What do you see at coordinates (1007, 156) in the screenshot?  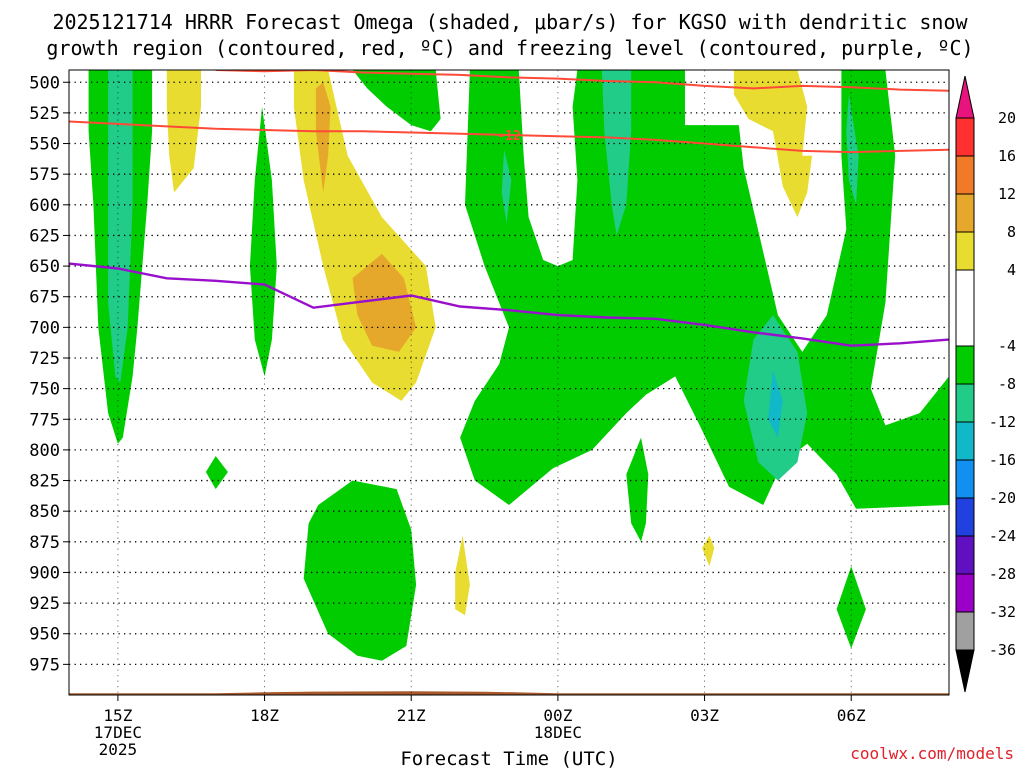 I see `colorbar-label-16: 16` at bounding box center [1007, 156].